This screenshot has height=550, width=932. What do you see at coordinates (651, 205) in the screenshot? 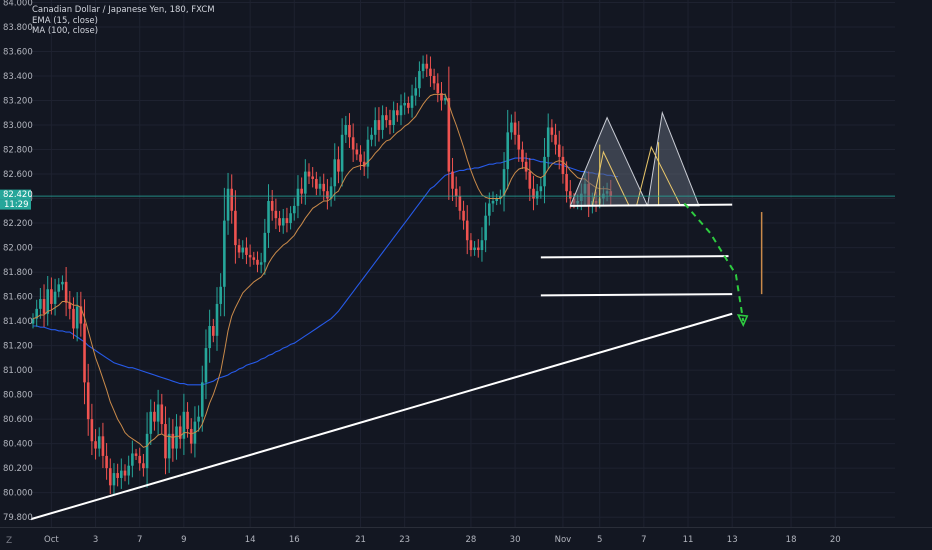
I see `neckline` at bounding box center [651, 205].